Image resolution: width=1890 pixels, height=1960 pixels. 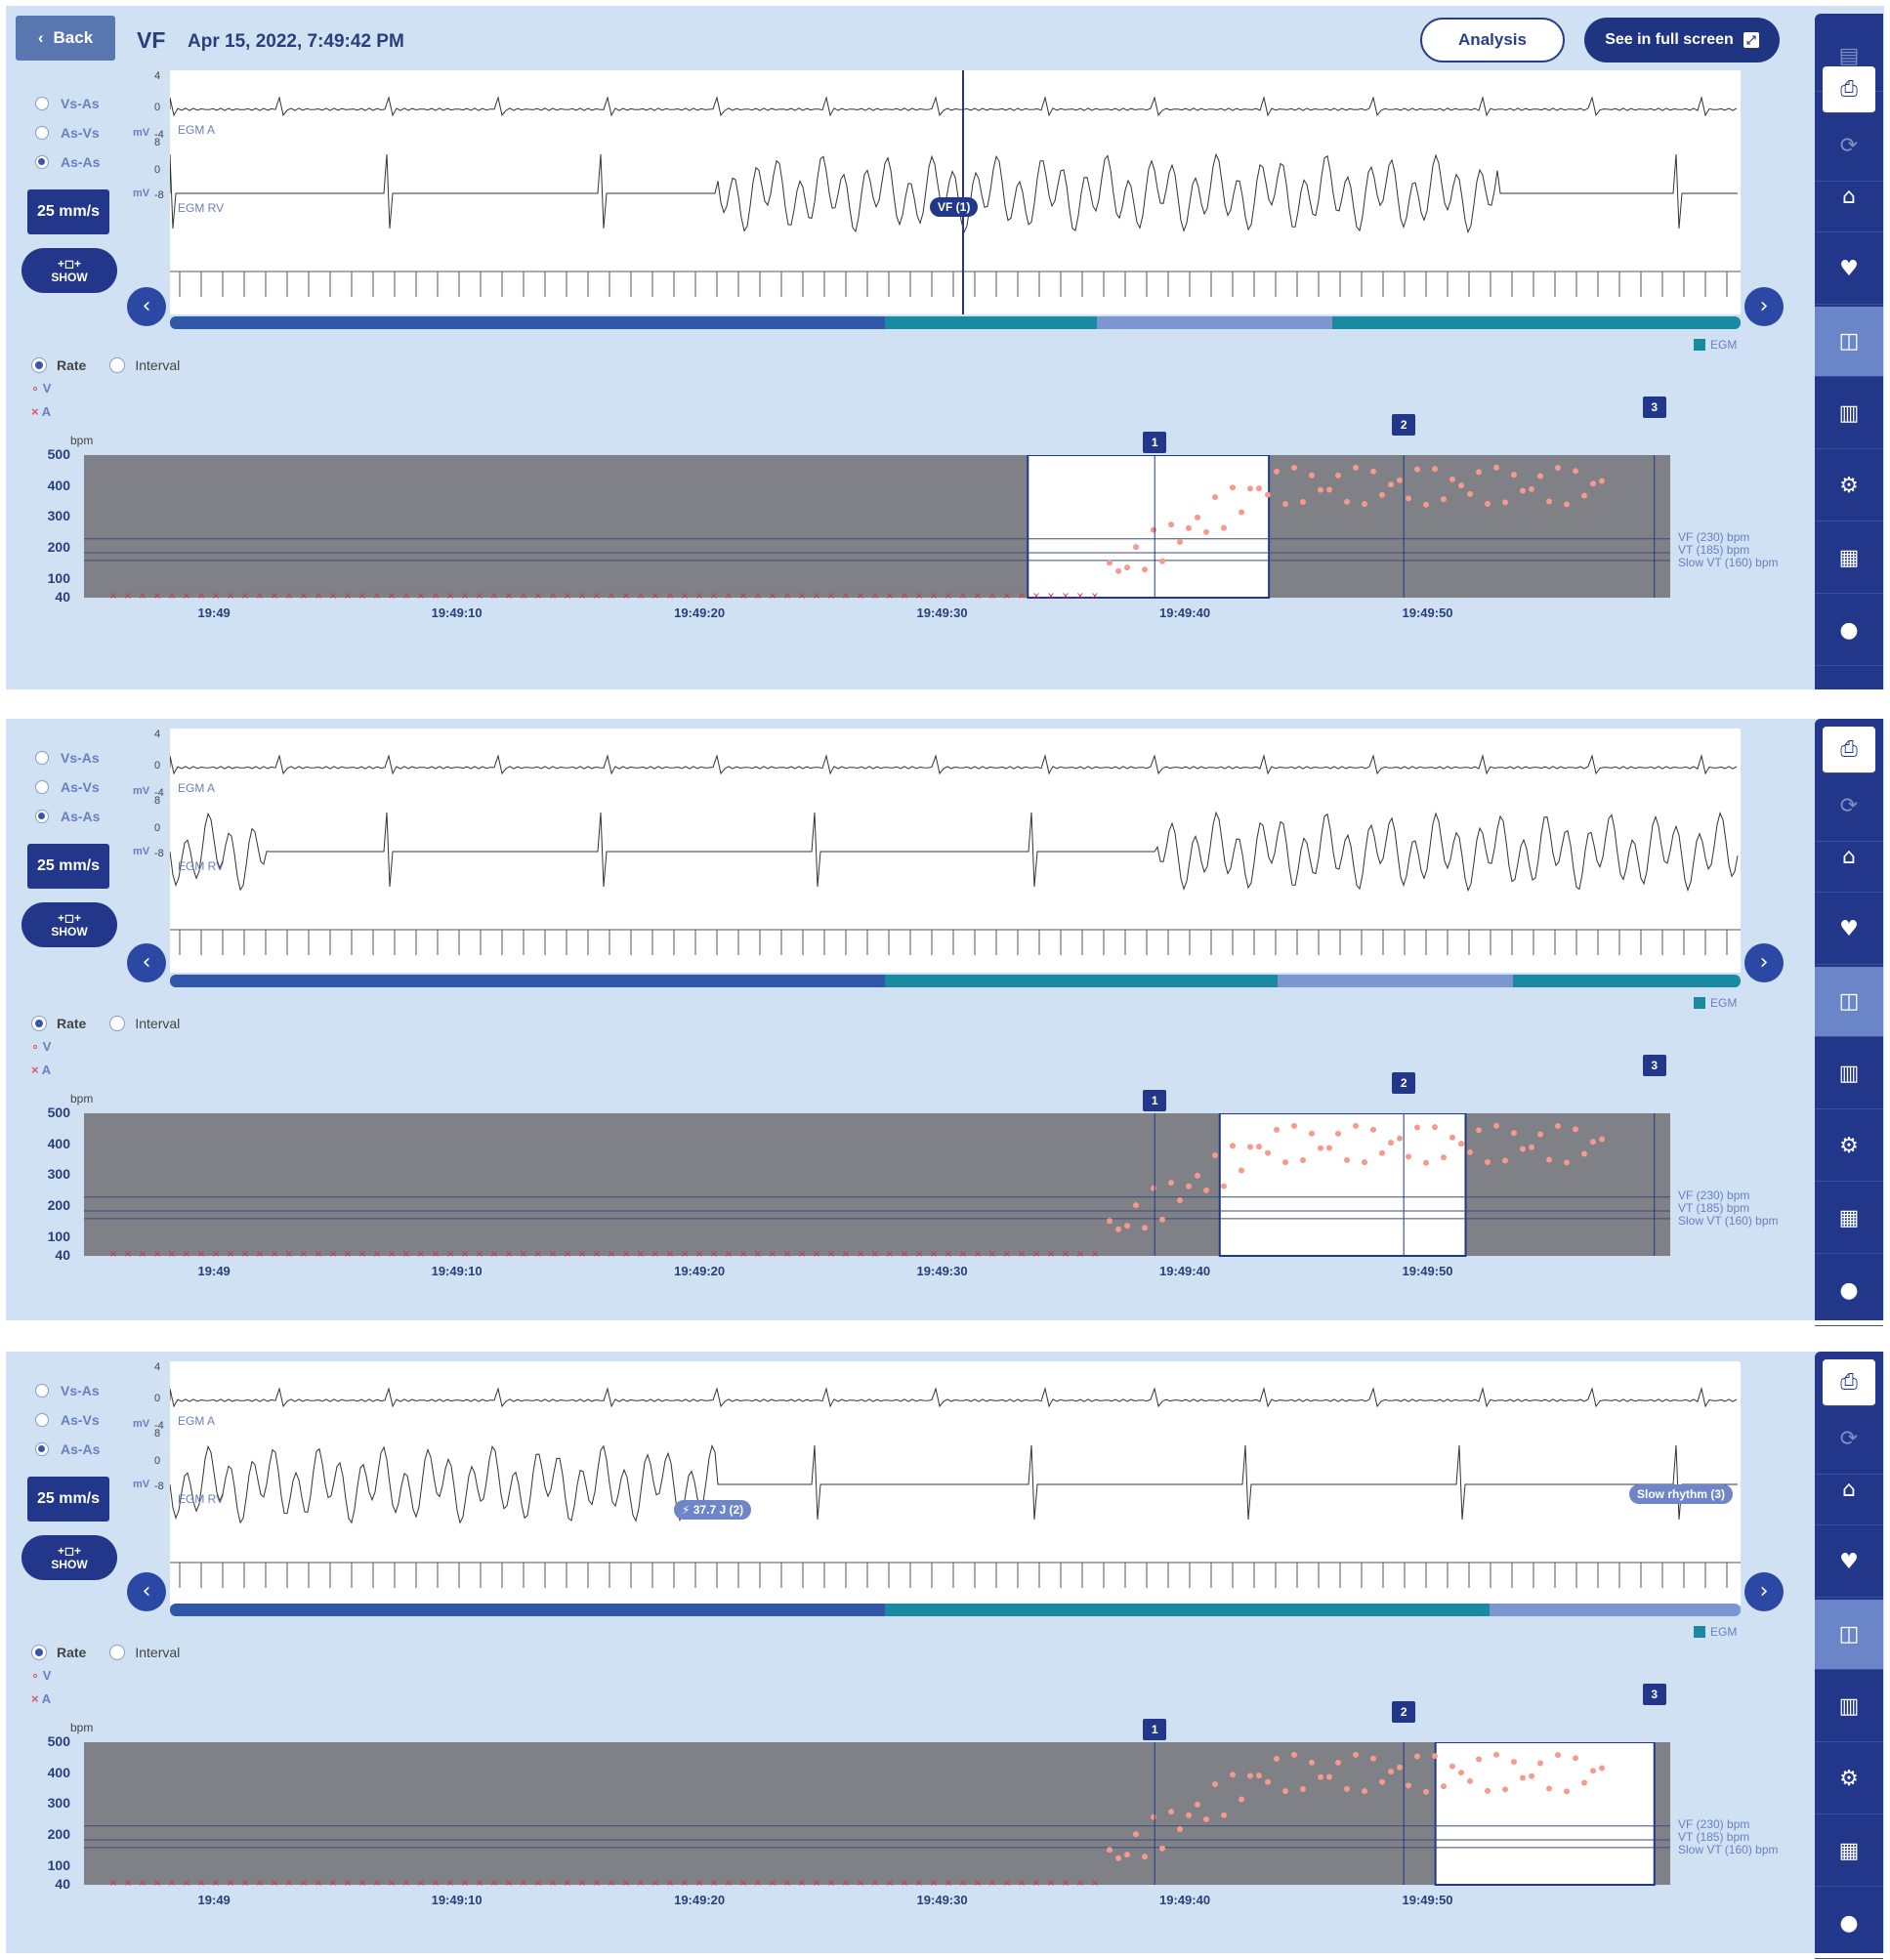 I want to click on home-icon: ⌂, so click(x=1849, y=1490).